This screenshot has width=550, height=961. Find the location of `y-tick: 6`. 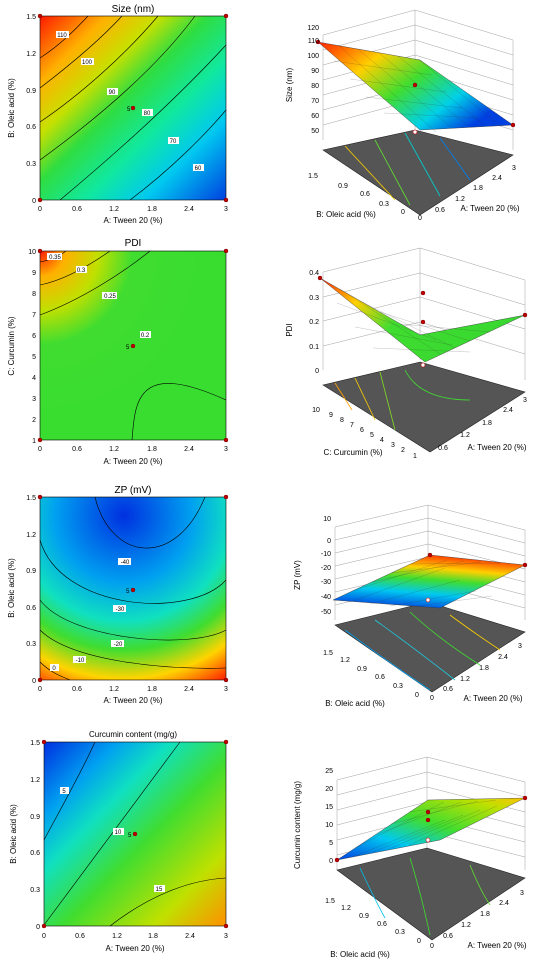

y-tick: 6 is located at coordinates (34, 336).